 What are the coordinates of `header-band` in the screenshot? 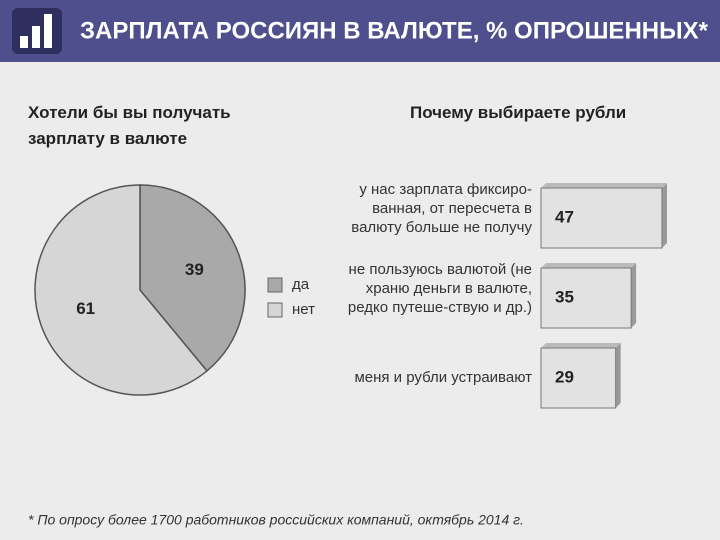 It's located at (360, 31).